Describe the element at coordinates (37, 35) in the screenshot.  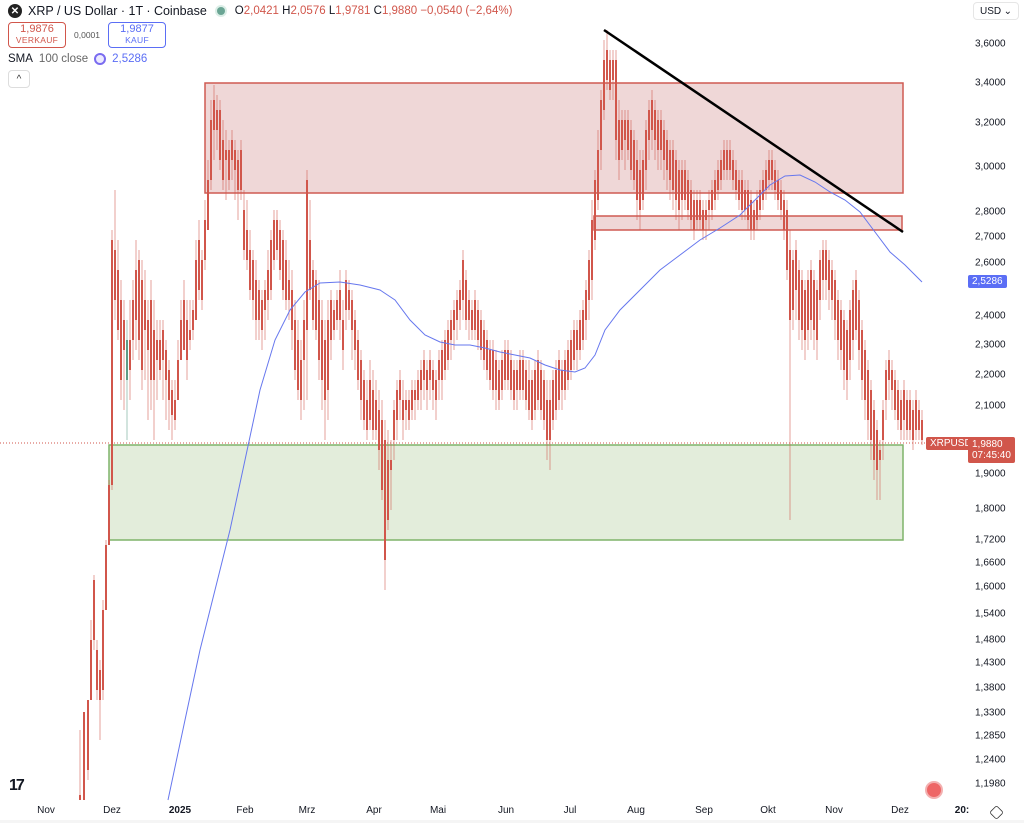
I see `sell-button: 1,9876 VERKAUF` at that location.